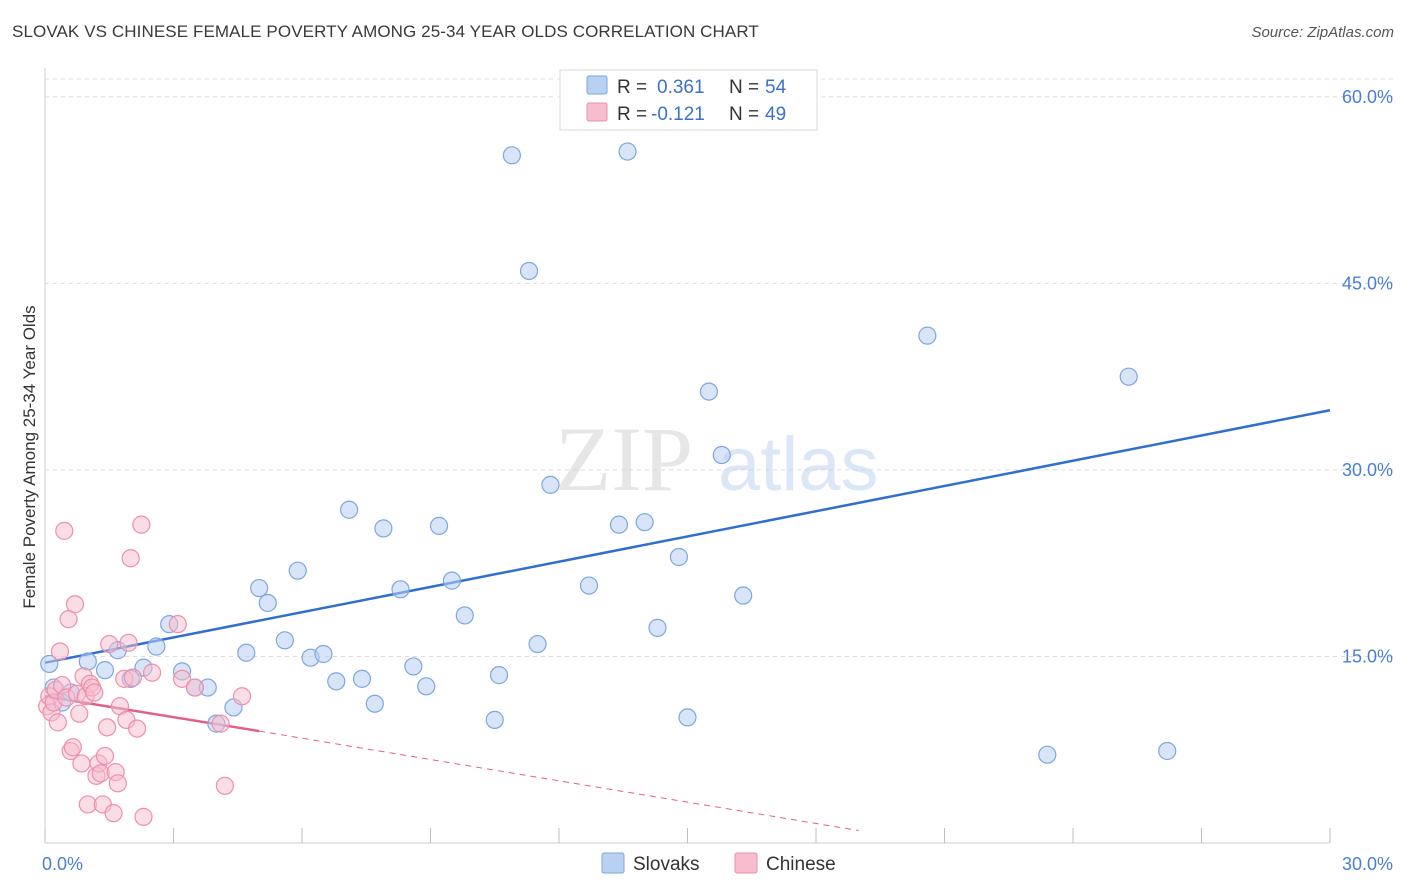 The image size is (1406, 892). What do you see at coordinates (678, 114) in the screenshot?
I see `legend-r-value-chinese: -0.121` at bounding box center [678, 114].